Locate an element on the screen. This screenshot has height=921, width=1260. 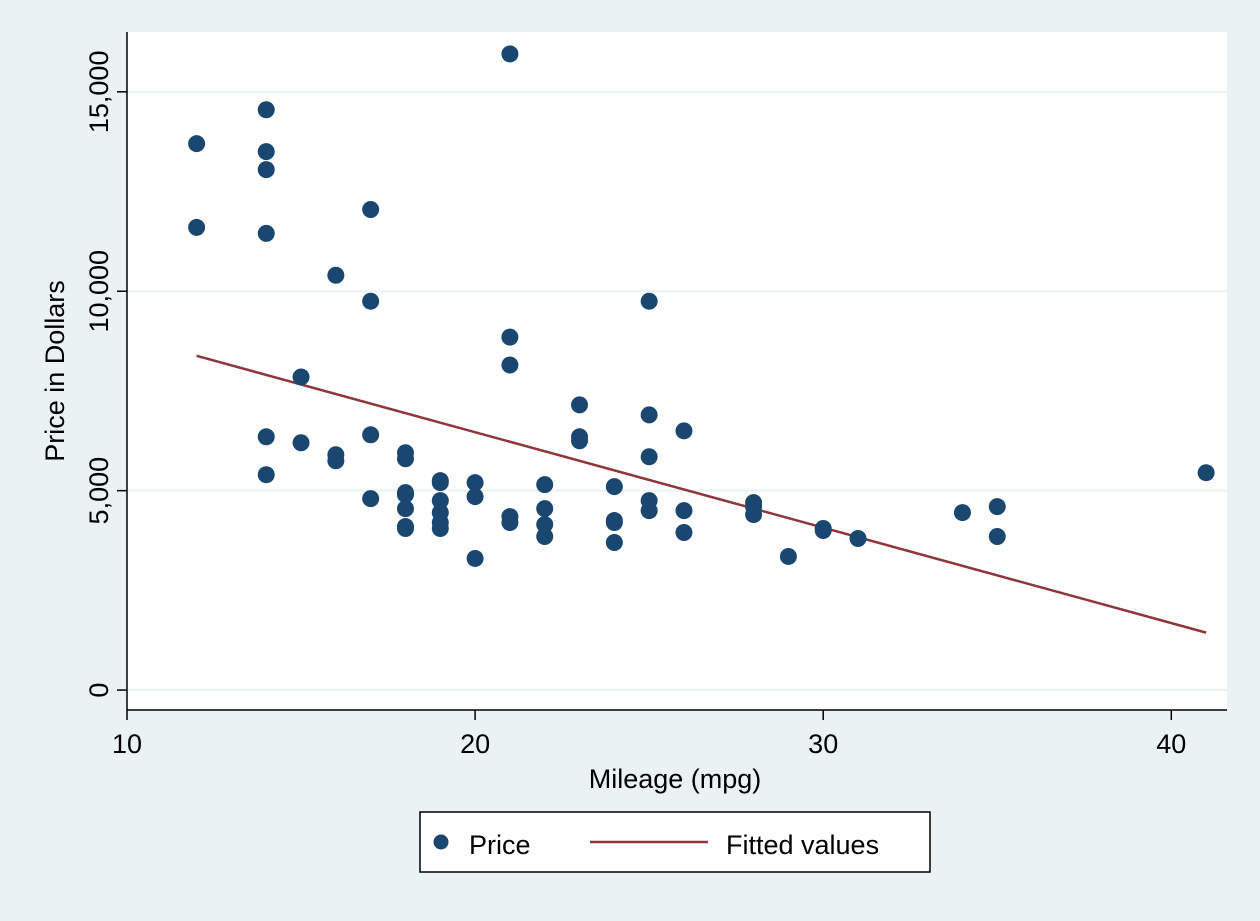
x-tick-label: 20 is located at coordinates (475, 744).